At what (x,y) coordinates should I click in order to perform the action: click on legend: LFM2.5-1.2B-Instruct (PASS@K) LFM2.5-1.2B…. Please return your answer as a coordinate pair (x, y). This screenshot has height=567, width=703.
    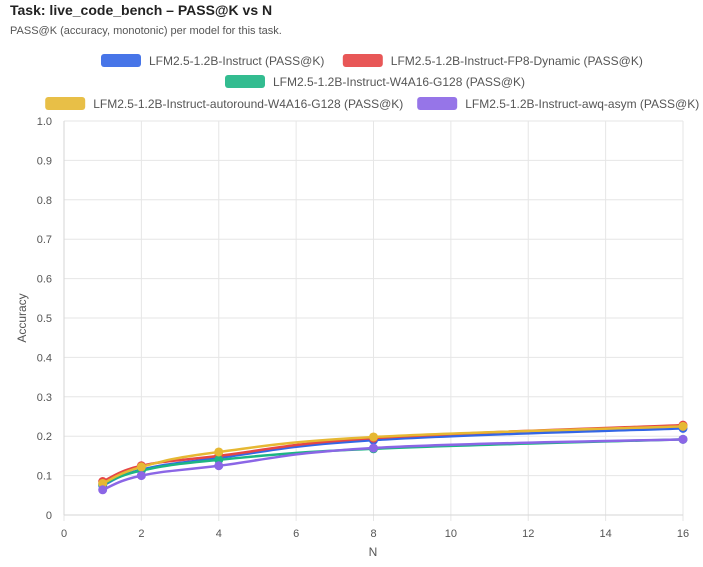
    Looking at the image, I should click on (372, 82).